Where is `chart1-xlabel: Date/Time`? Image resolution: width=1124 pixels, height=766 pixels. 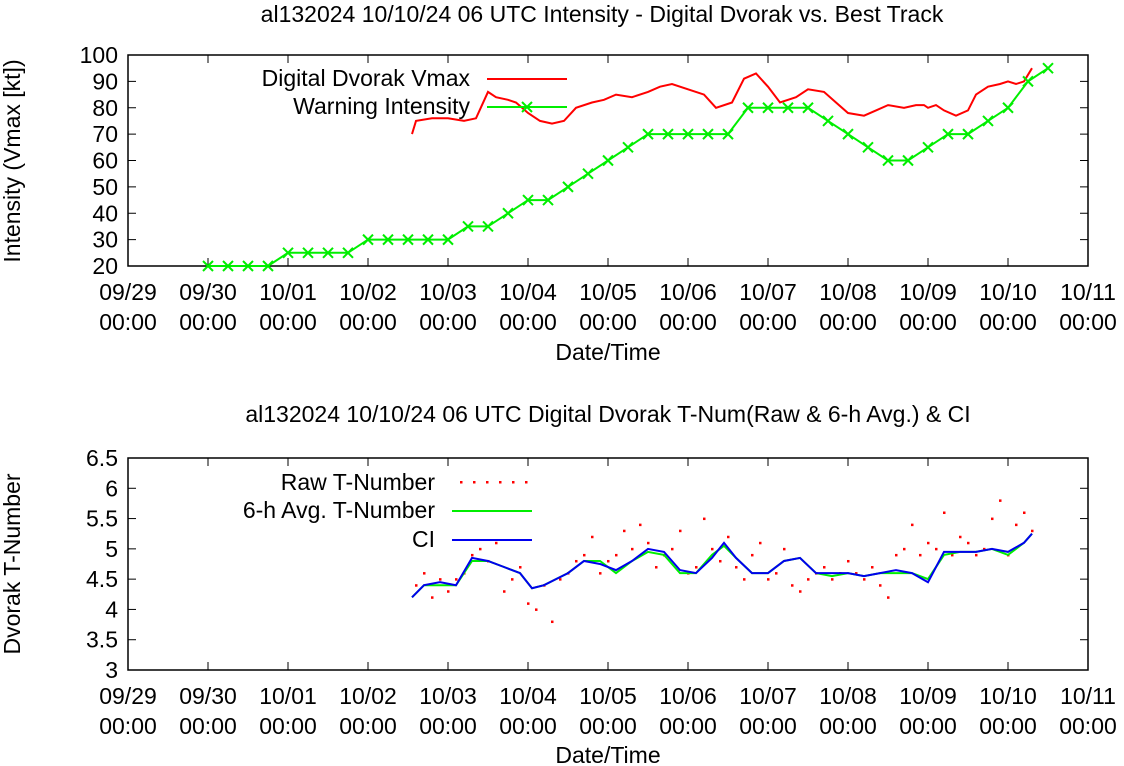
chart1-xlabel: Date/Time is located at coordinates (607, 352).